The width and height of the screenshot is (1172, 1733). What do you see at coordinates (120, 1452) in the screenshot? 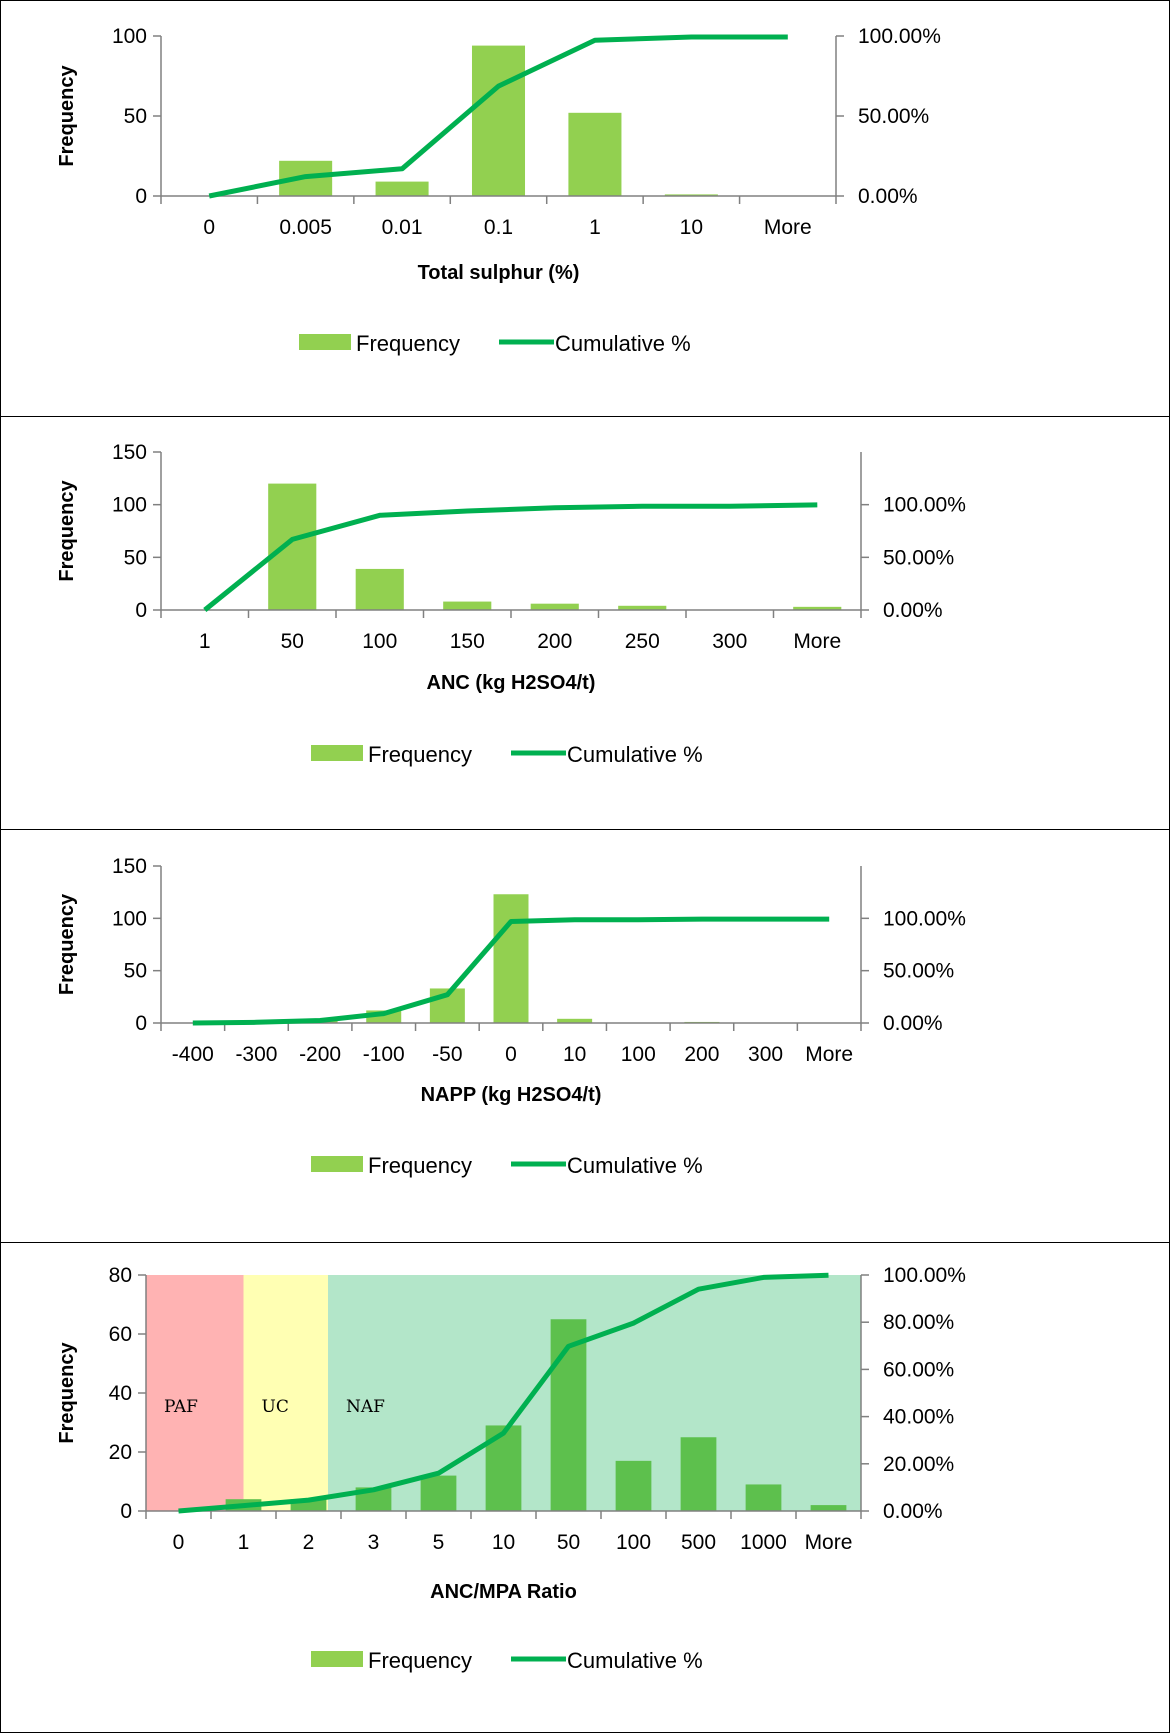
I see `y-tick-label: 20` at bounding box center [120, 1452].